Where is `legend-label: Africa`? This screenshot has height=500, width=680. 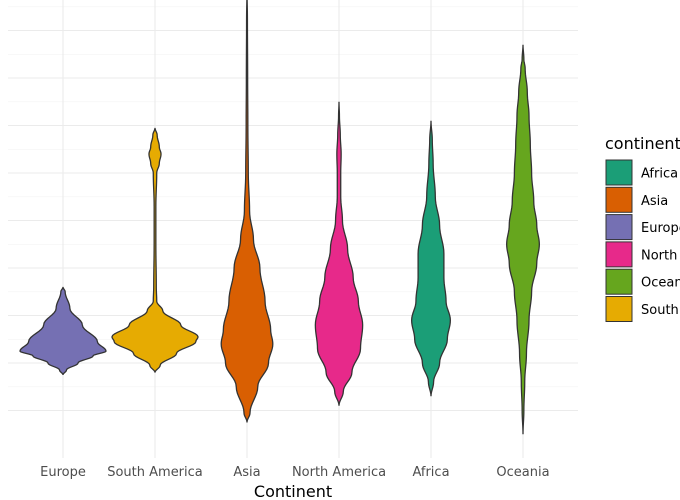
legend-label: Africa is located at coordinates (659, 174).